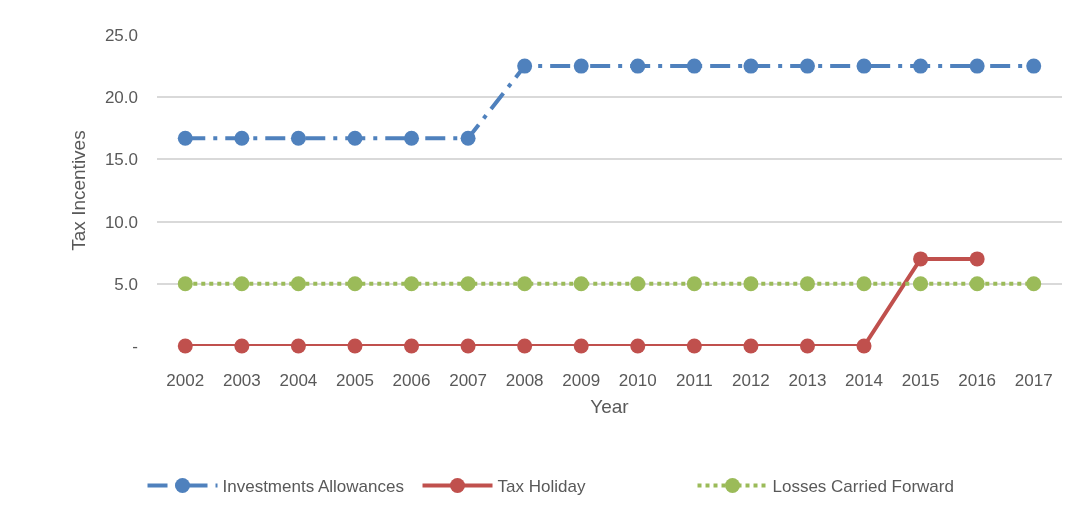 This screenshot has height=522, width=1084. I want to click on y-tick-label: 5.0, so click(126, 284).